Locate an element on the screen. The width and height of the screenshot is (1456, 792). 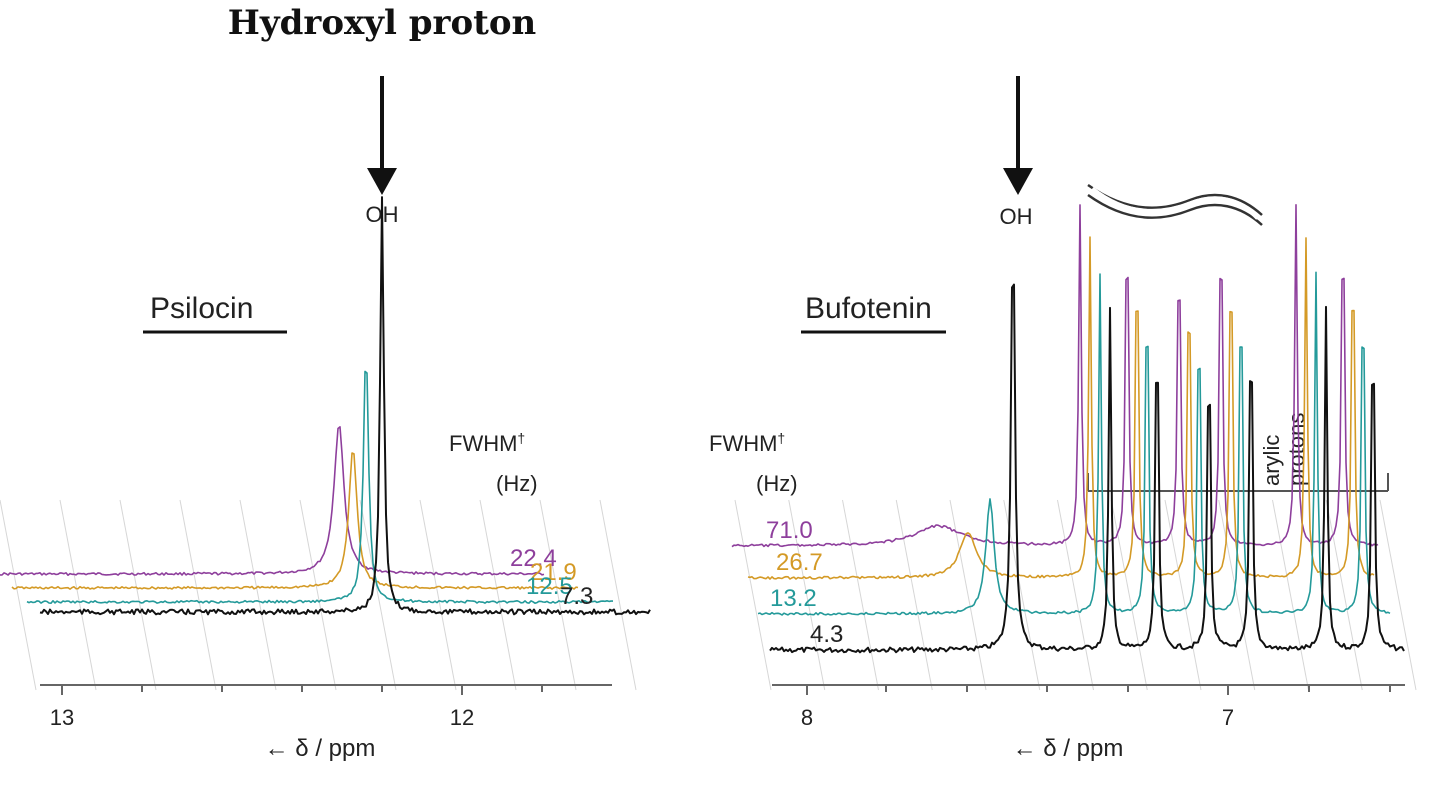
x-tick-label: 13 is located at coordinates (62, 717).